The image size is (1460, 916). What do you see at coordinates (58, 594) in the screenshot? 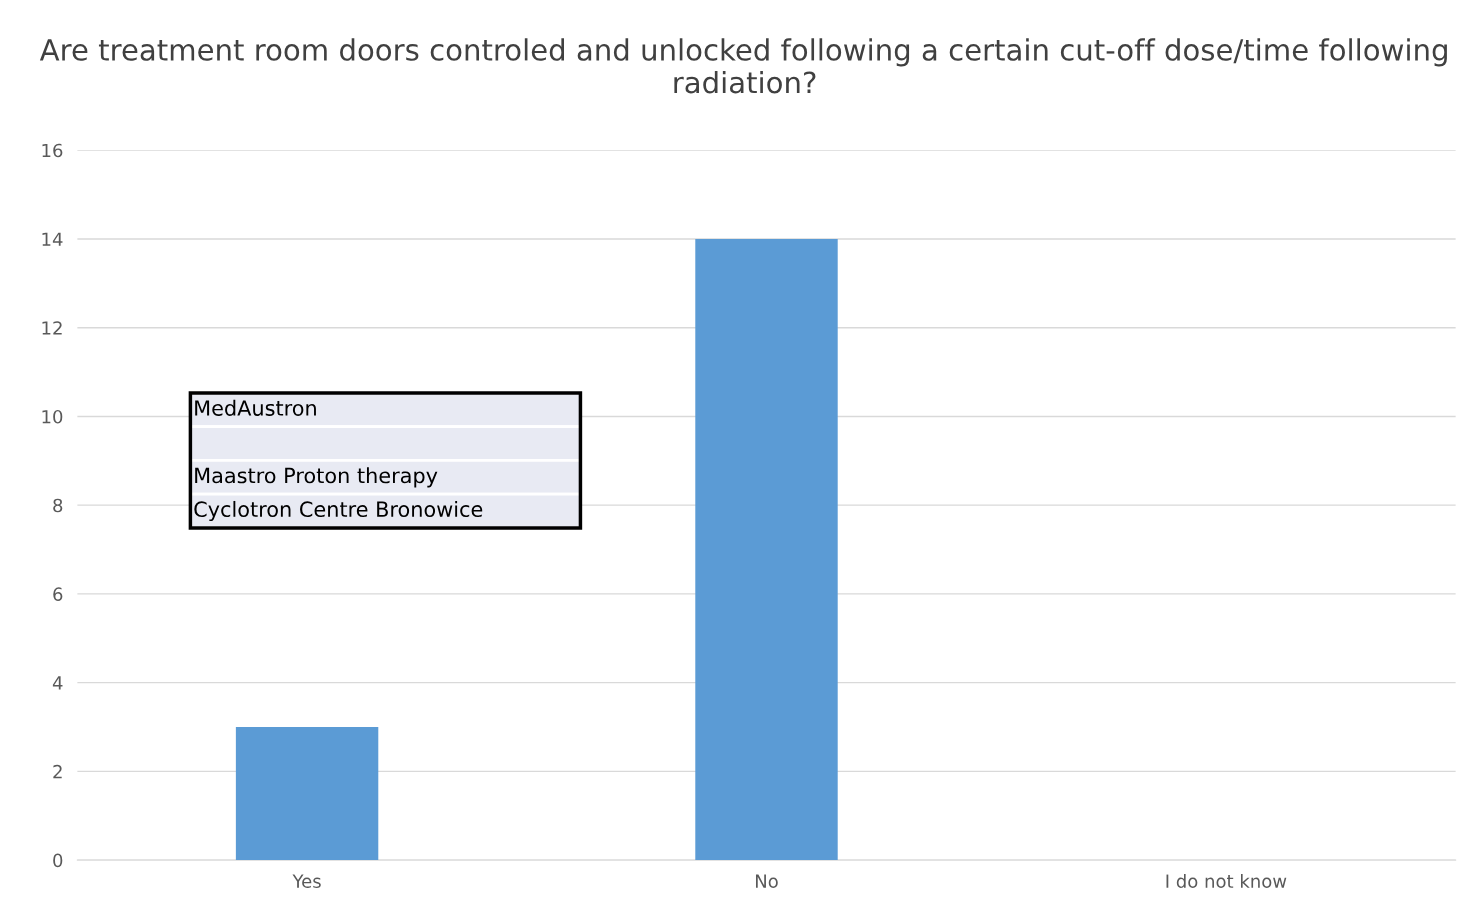
I see `y-tick-label: 6` at bounding box center [58, 594].